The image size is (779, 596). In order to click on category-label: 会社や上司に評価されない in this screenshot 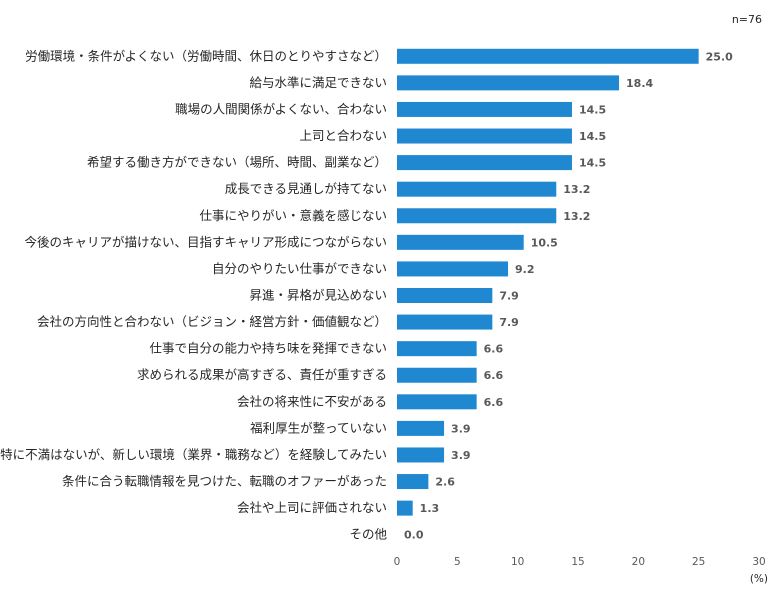, I will do `click(312, 507)`.